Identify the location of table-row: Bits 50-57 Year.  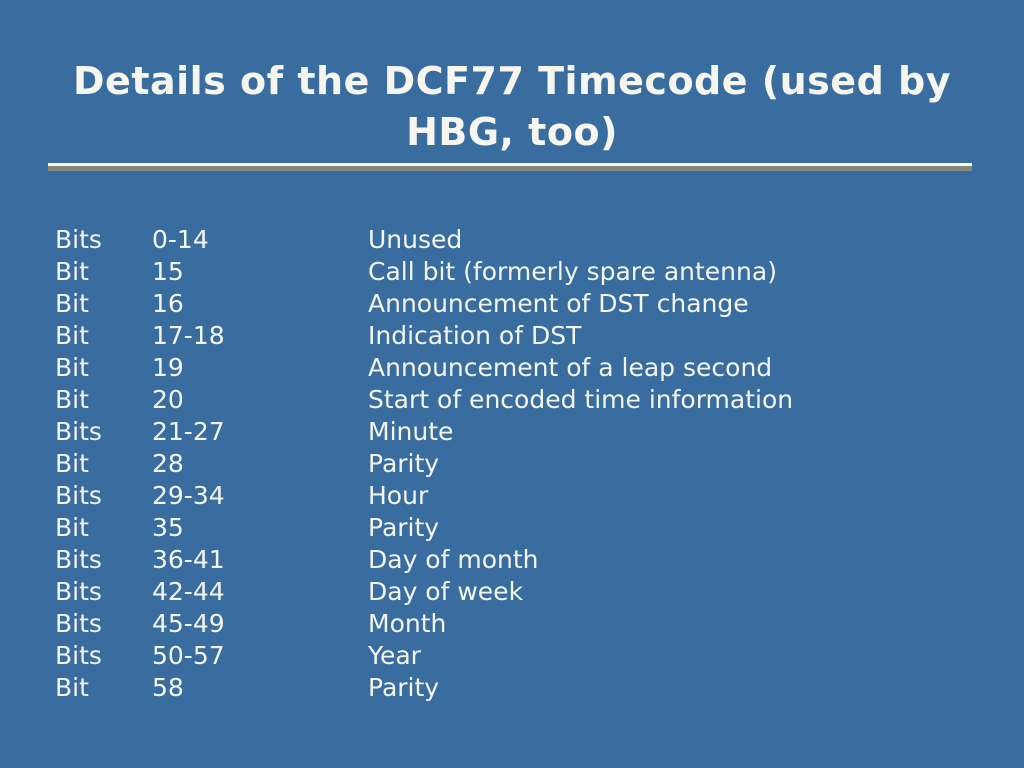
(515, 656).